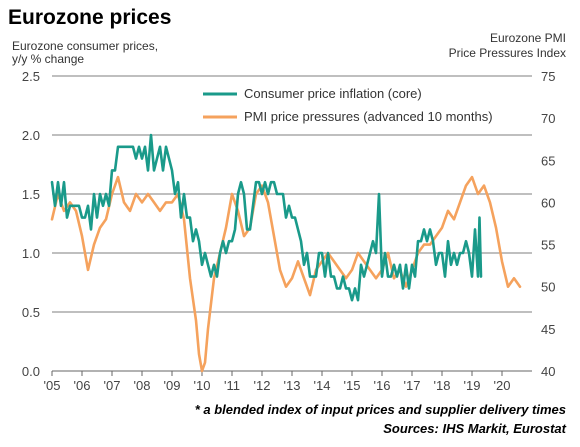 Image resolution: width=580 pixels, height=447 pixels. Describe the element at coordinates (89, 17) in the screenshot. I see `chart-title: Eurozone prices` at that location.